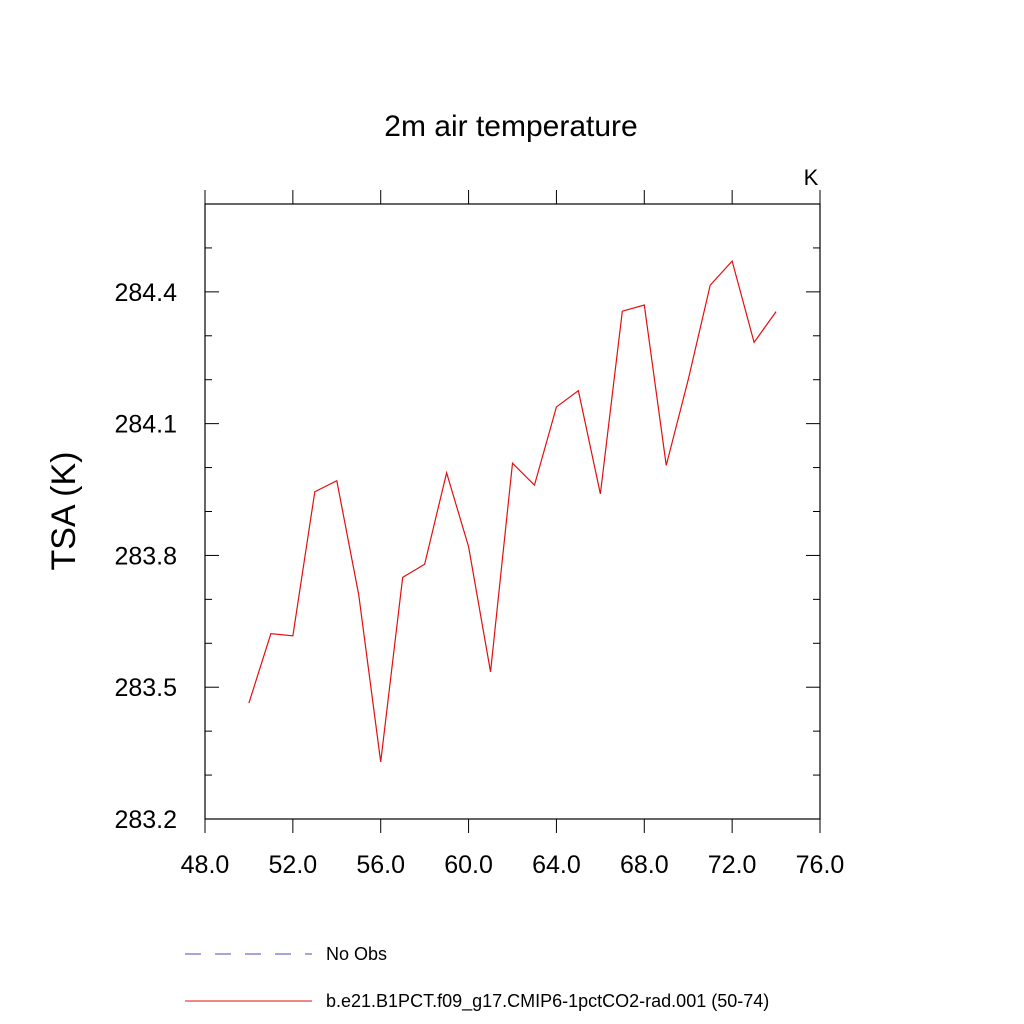 The height and width of the screenshot is (1024, 1024). What do you see at coordinates (145, 556) in the screenshot?
I see `y-tick-label: 283.8` at bounding box center [145, 556].